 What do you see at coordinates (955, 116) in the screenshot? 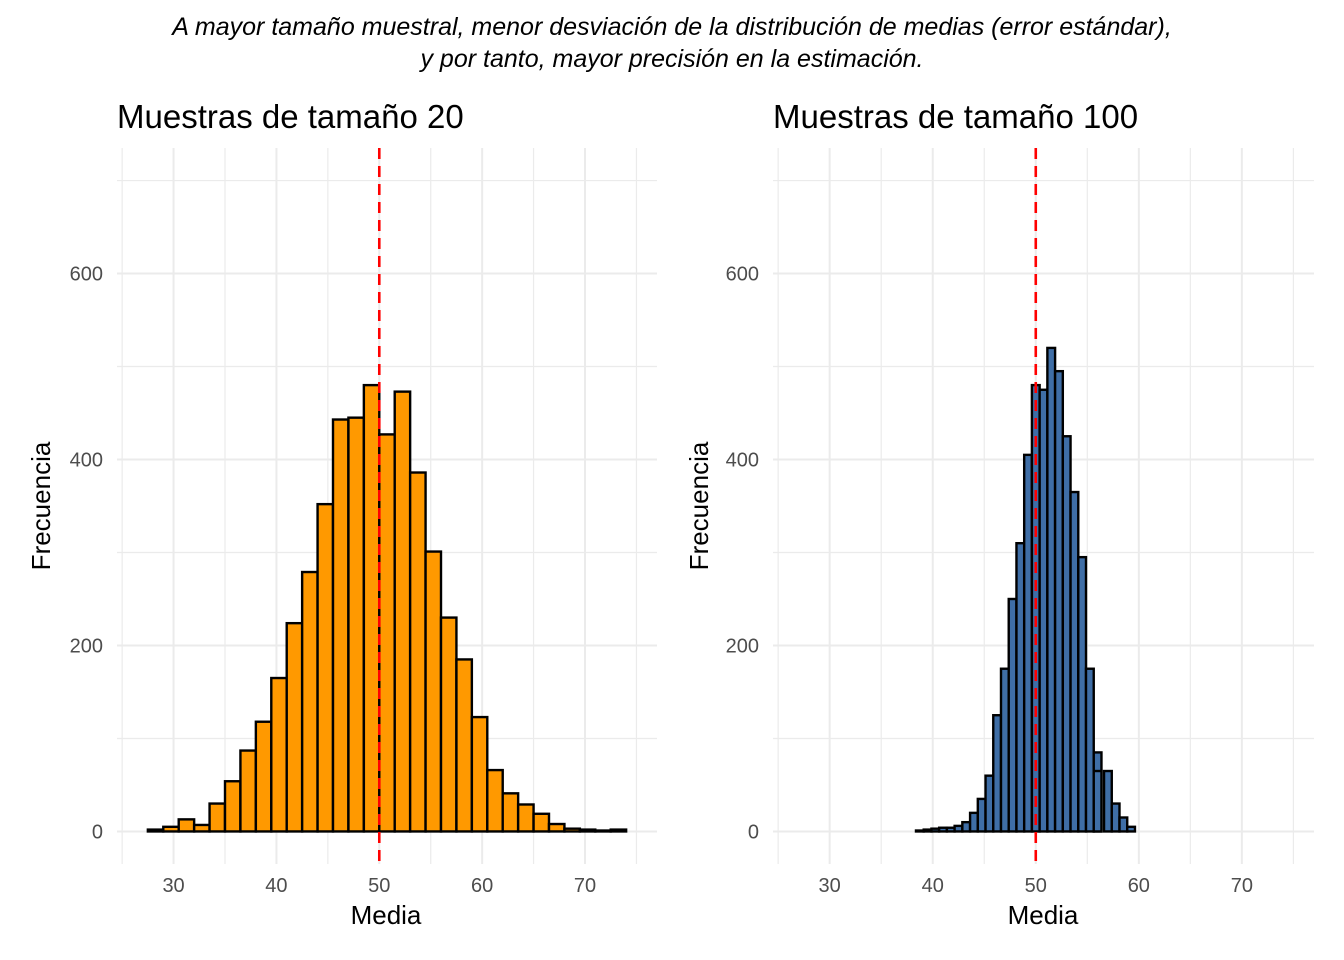
I see `panel-title-n100: Muestras de tamaño 100` at bounding box center [955, 116].